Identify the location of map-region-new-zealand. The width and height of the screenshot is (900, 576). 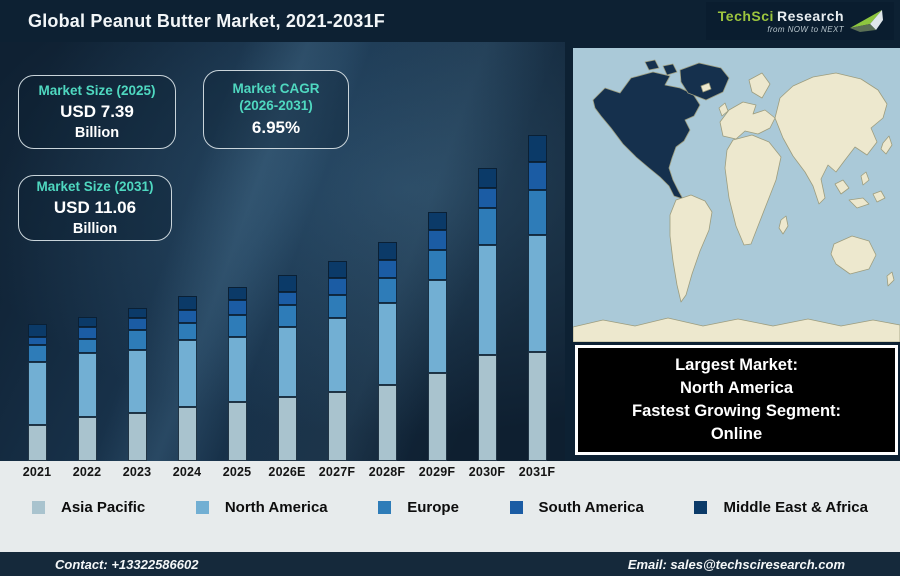
(890, 279).